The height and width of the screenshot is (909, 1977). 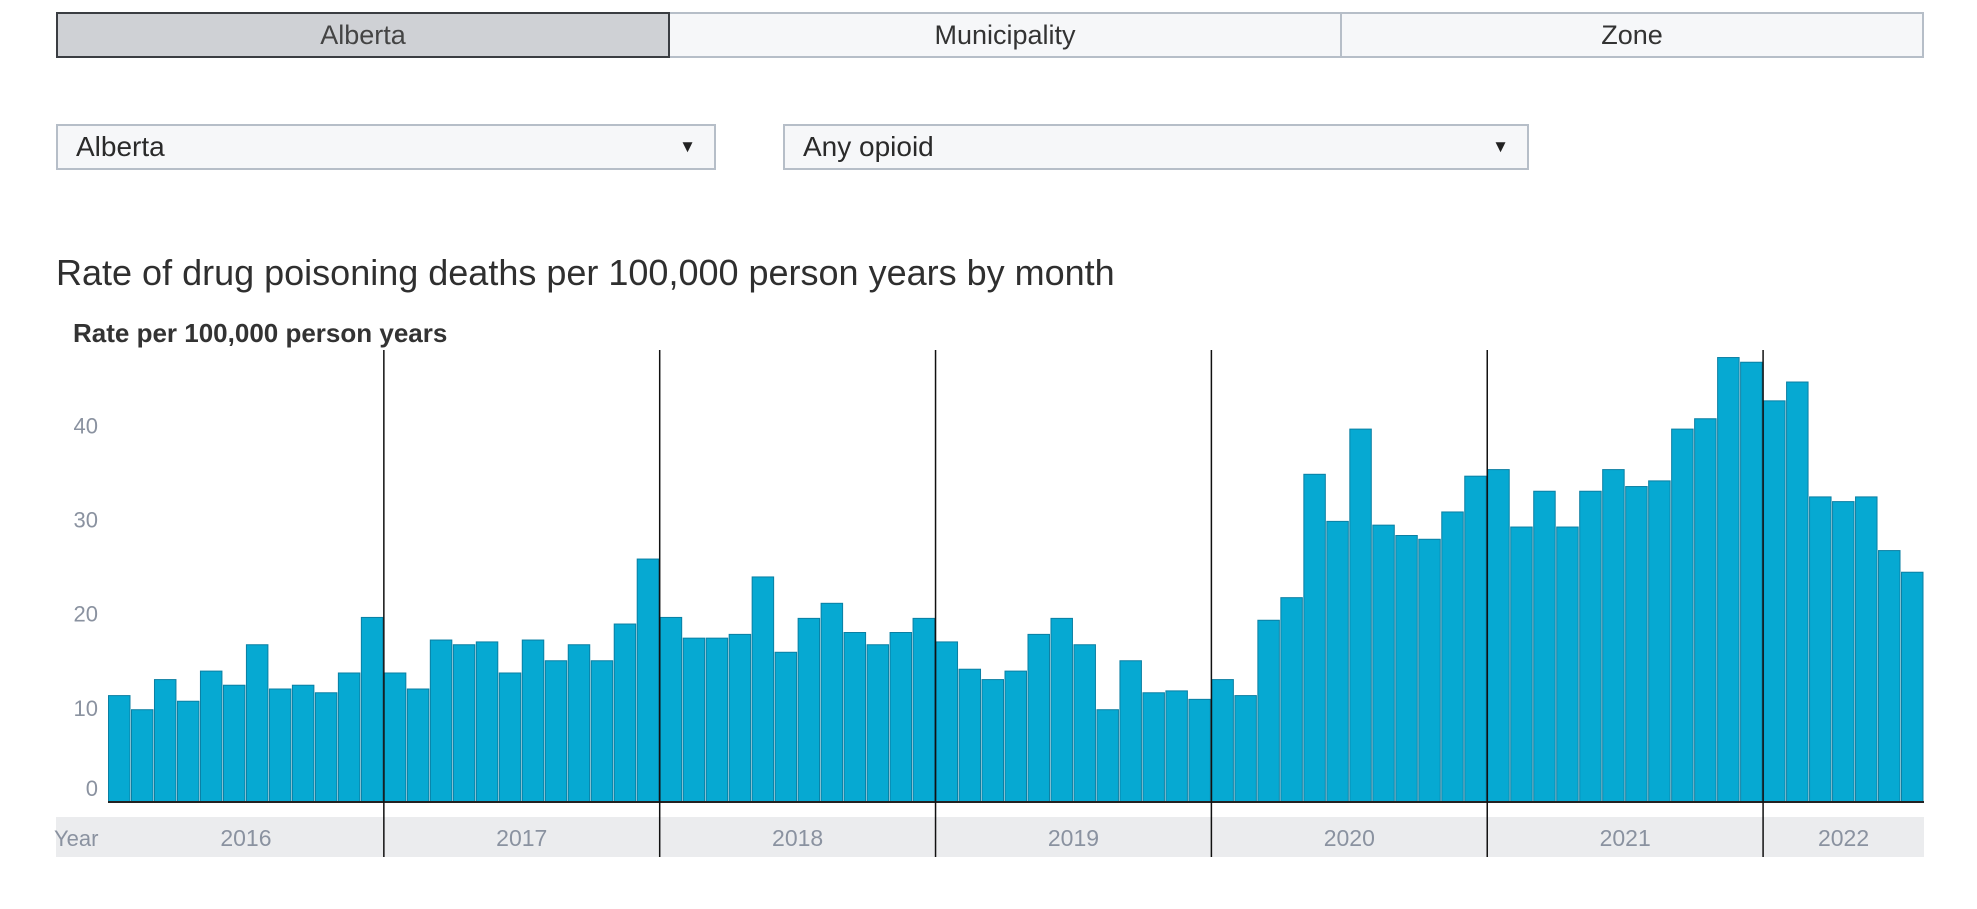 What do you see at coordinates (386, 147) in the screenshot?
I see `region-select: Alberta ▼` at bounding box center [386, 147].